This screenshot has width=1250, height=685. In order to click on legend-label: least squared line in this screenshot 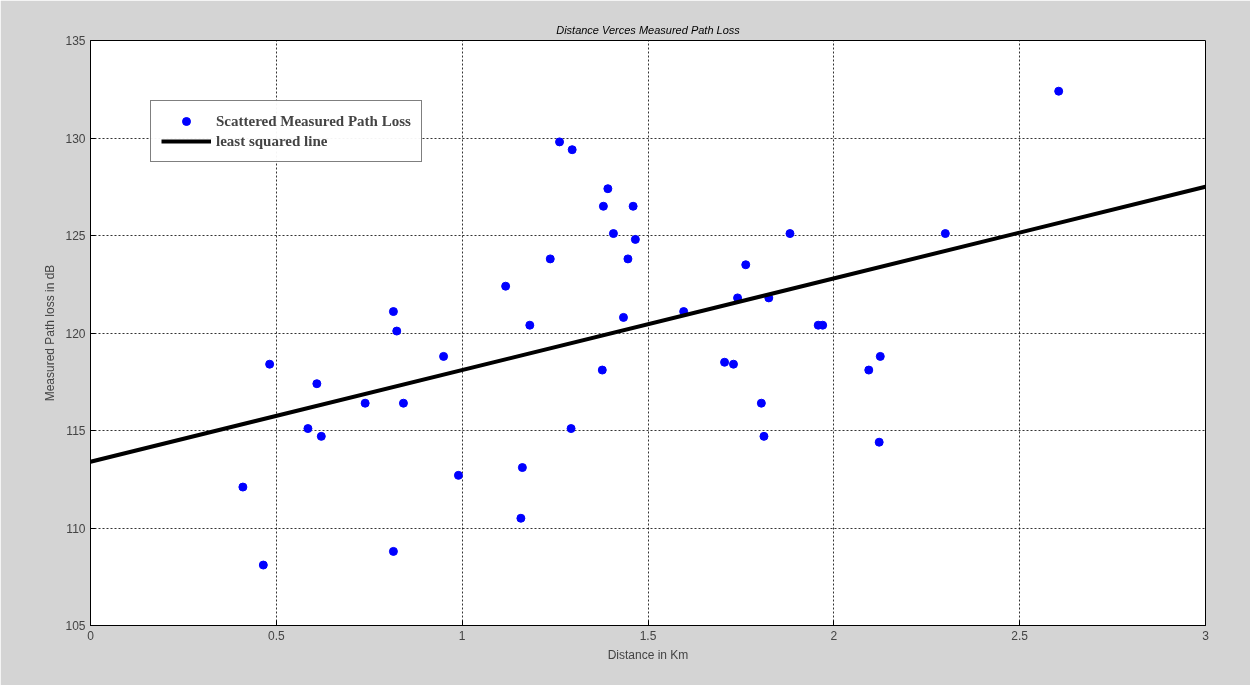, I will do `click(272, 141)`.